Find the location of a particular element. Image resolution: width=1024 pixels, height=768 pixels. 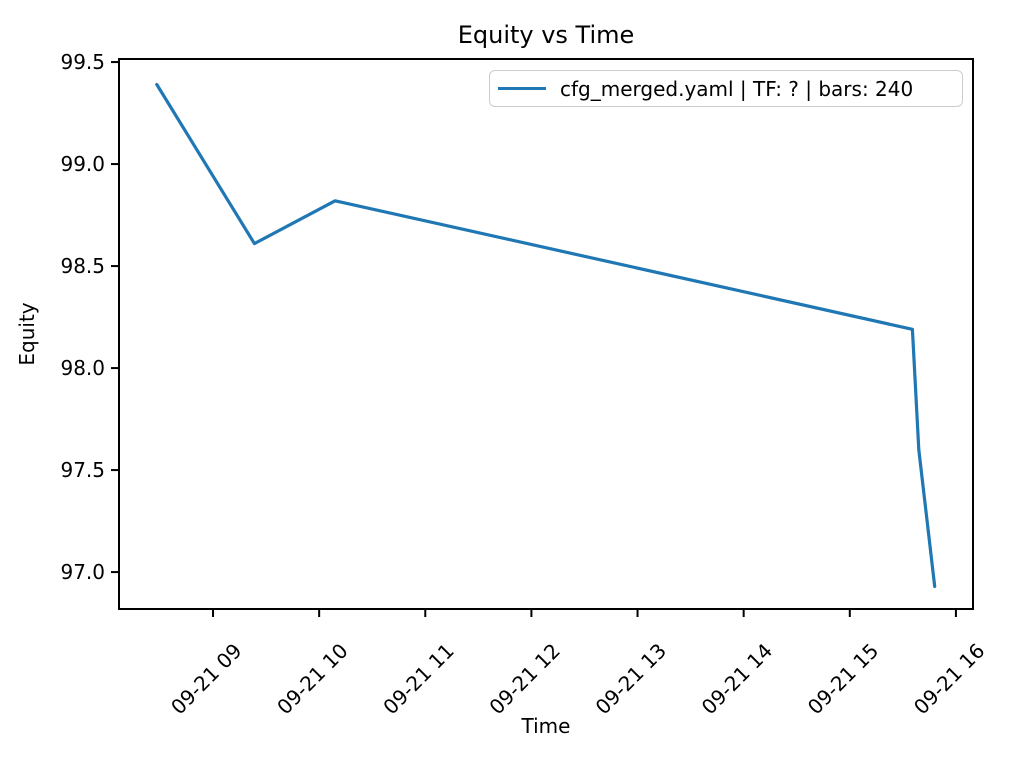

legend-line-swatch is located at coordinates (522, 88).